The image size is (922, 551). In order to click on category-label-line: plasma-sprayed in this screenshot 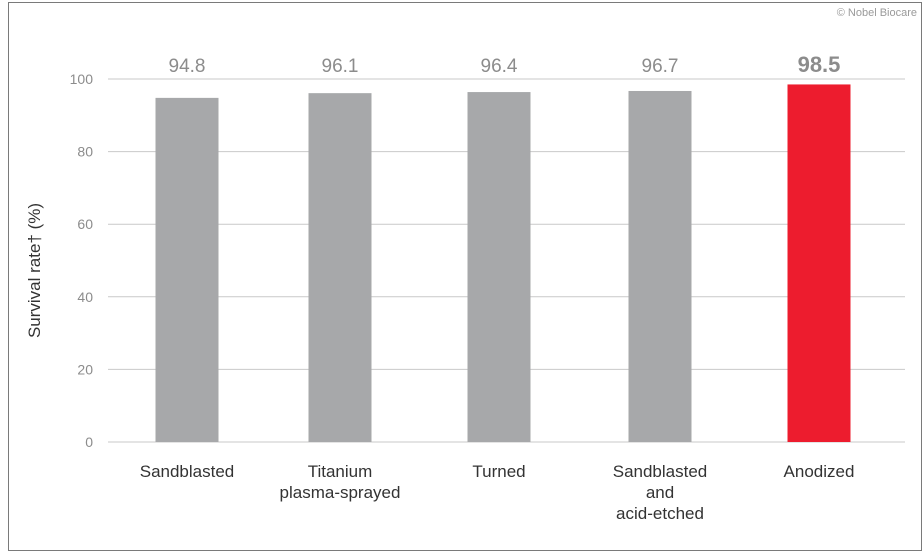, I will do `click(340, 492)`.